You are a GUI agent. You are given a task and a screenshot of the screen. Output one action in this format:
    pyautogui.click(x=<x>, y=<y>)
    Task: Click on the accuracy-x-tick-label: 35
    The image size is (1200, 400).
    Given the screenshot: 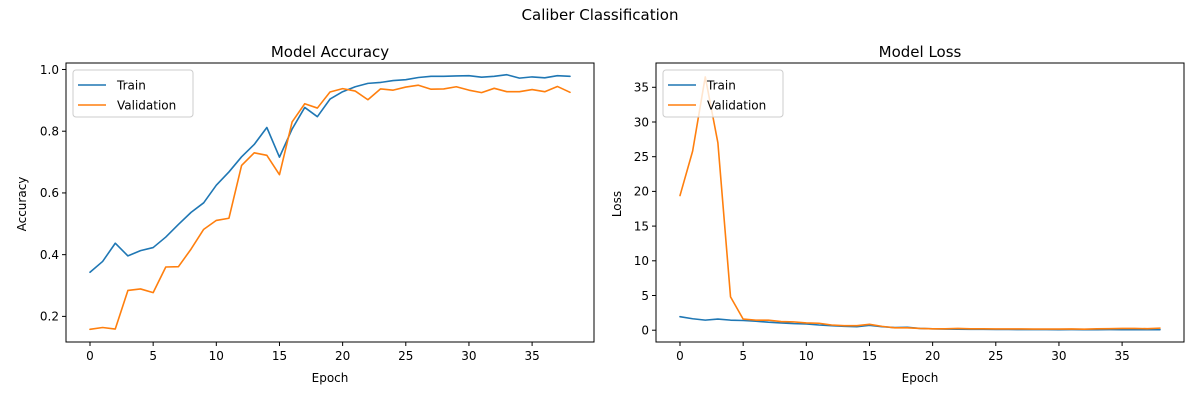 What is the action you would take?
    pyautogui.click(x=531, y=356)
    